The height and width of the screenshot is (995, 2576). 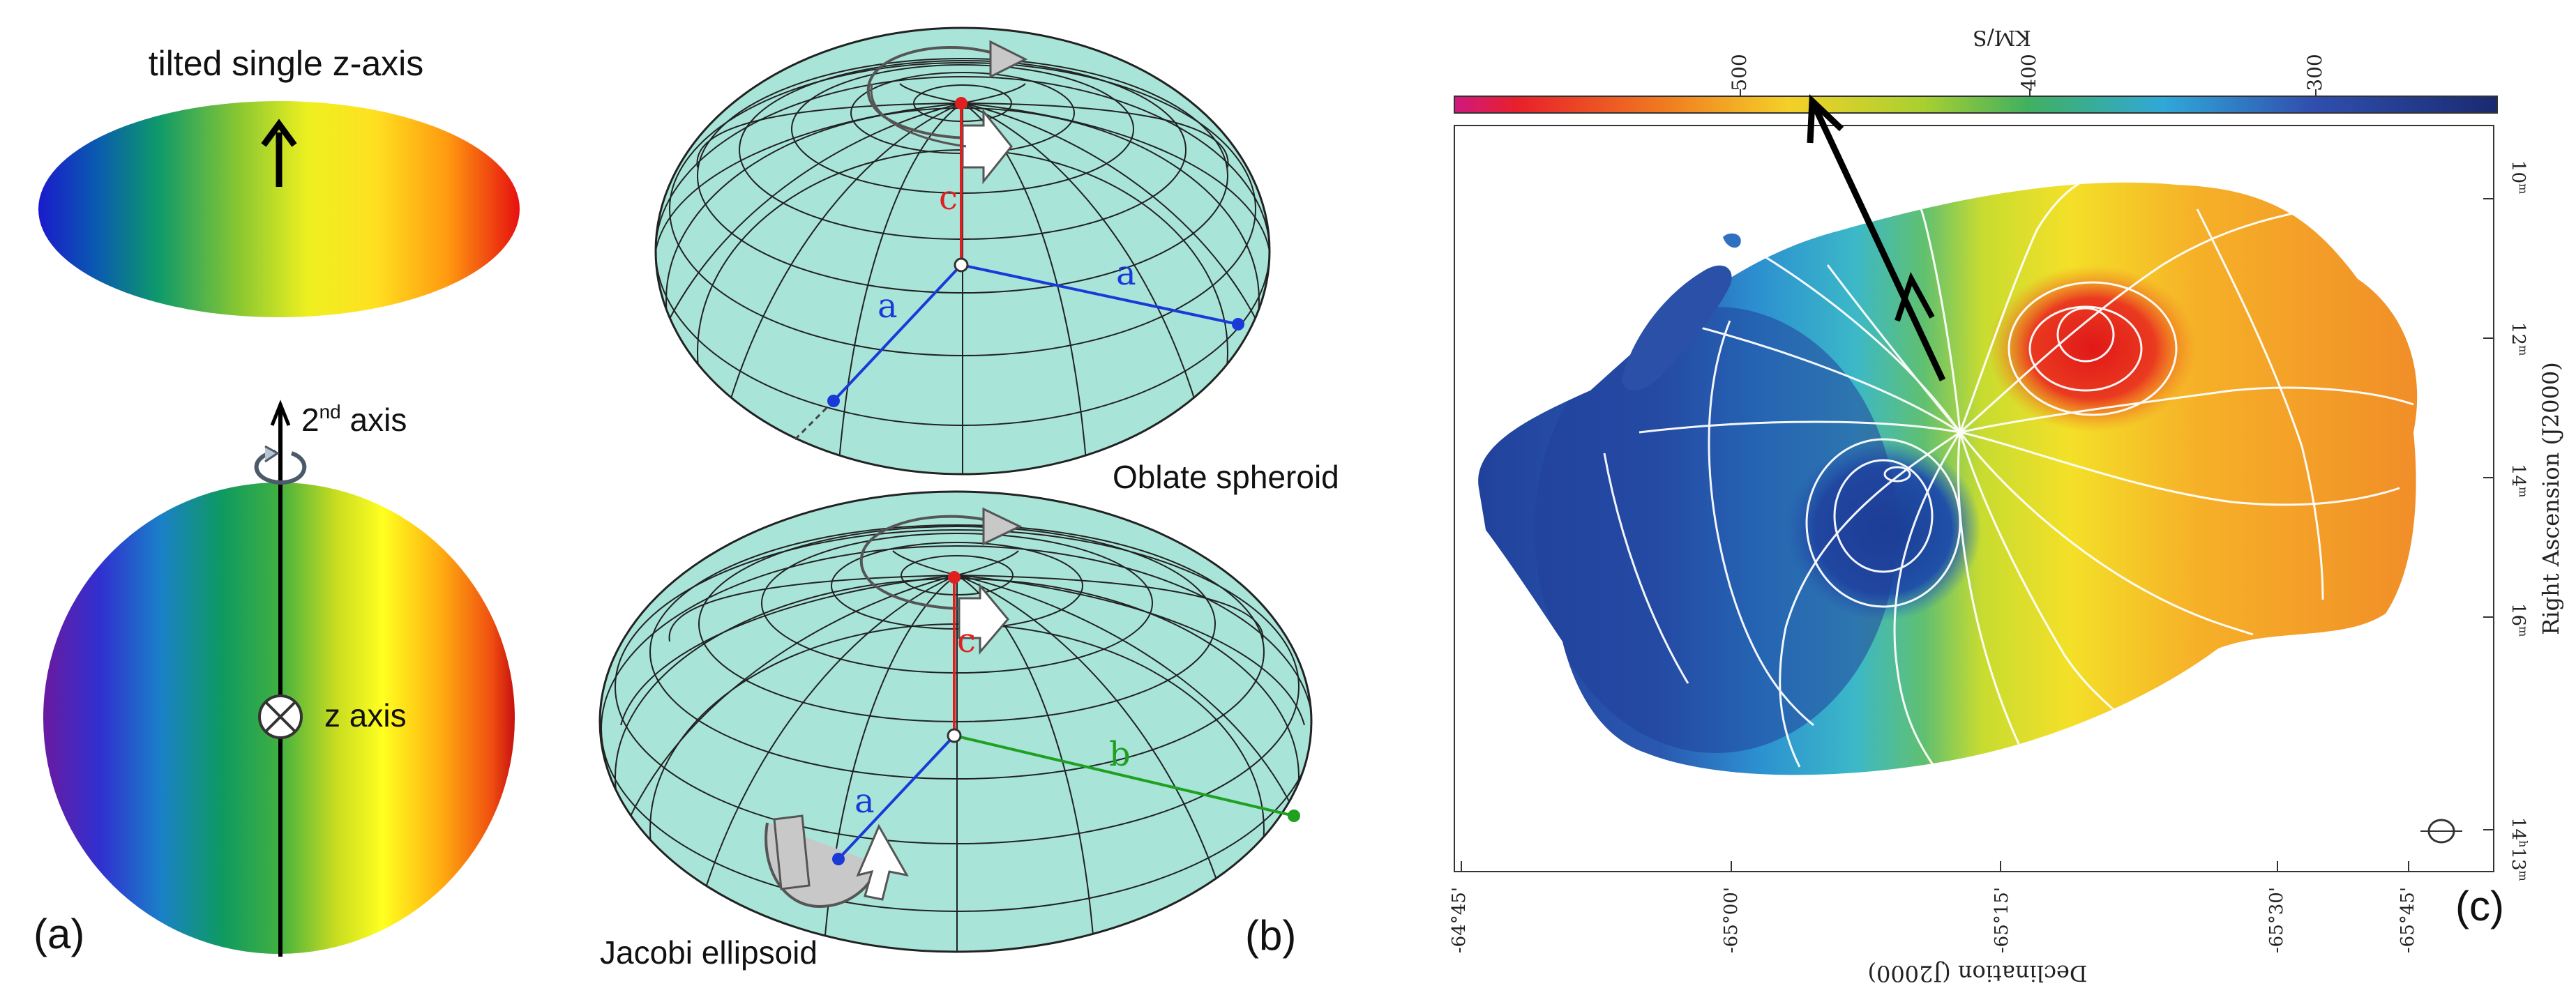 I want to click on top-rainbow-ellipse, so click(x=279, y=209).